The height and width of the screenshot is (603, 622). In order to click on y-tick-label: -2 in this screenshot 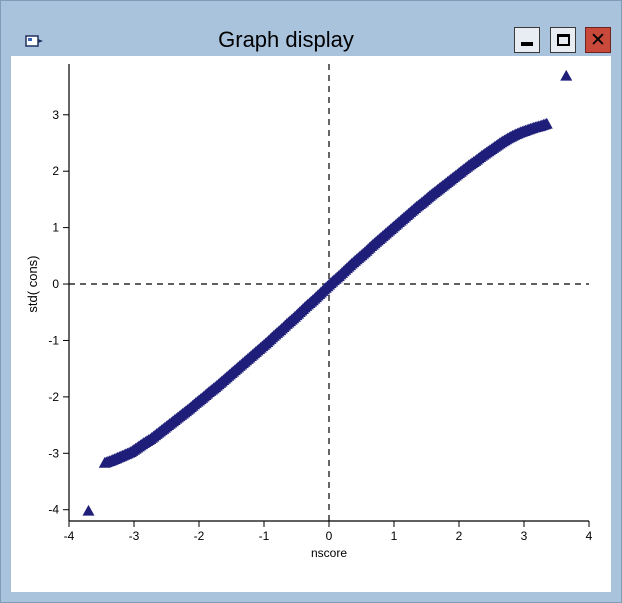, I will do `click(53, 397)`.